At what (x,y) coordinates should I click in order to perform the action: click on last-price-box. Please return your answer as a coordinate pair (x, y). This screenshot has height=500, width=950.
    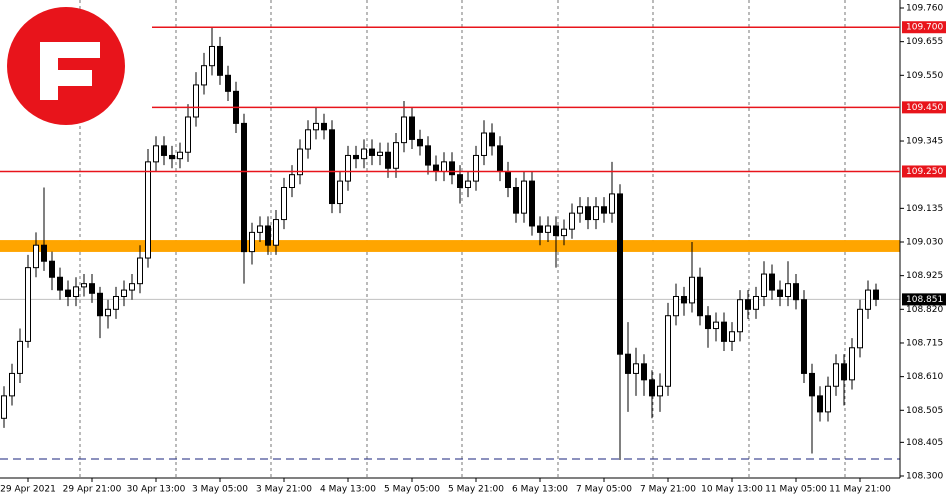
    Looking at the image, I should click on (924, 299).